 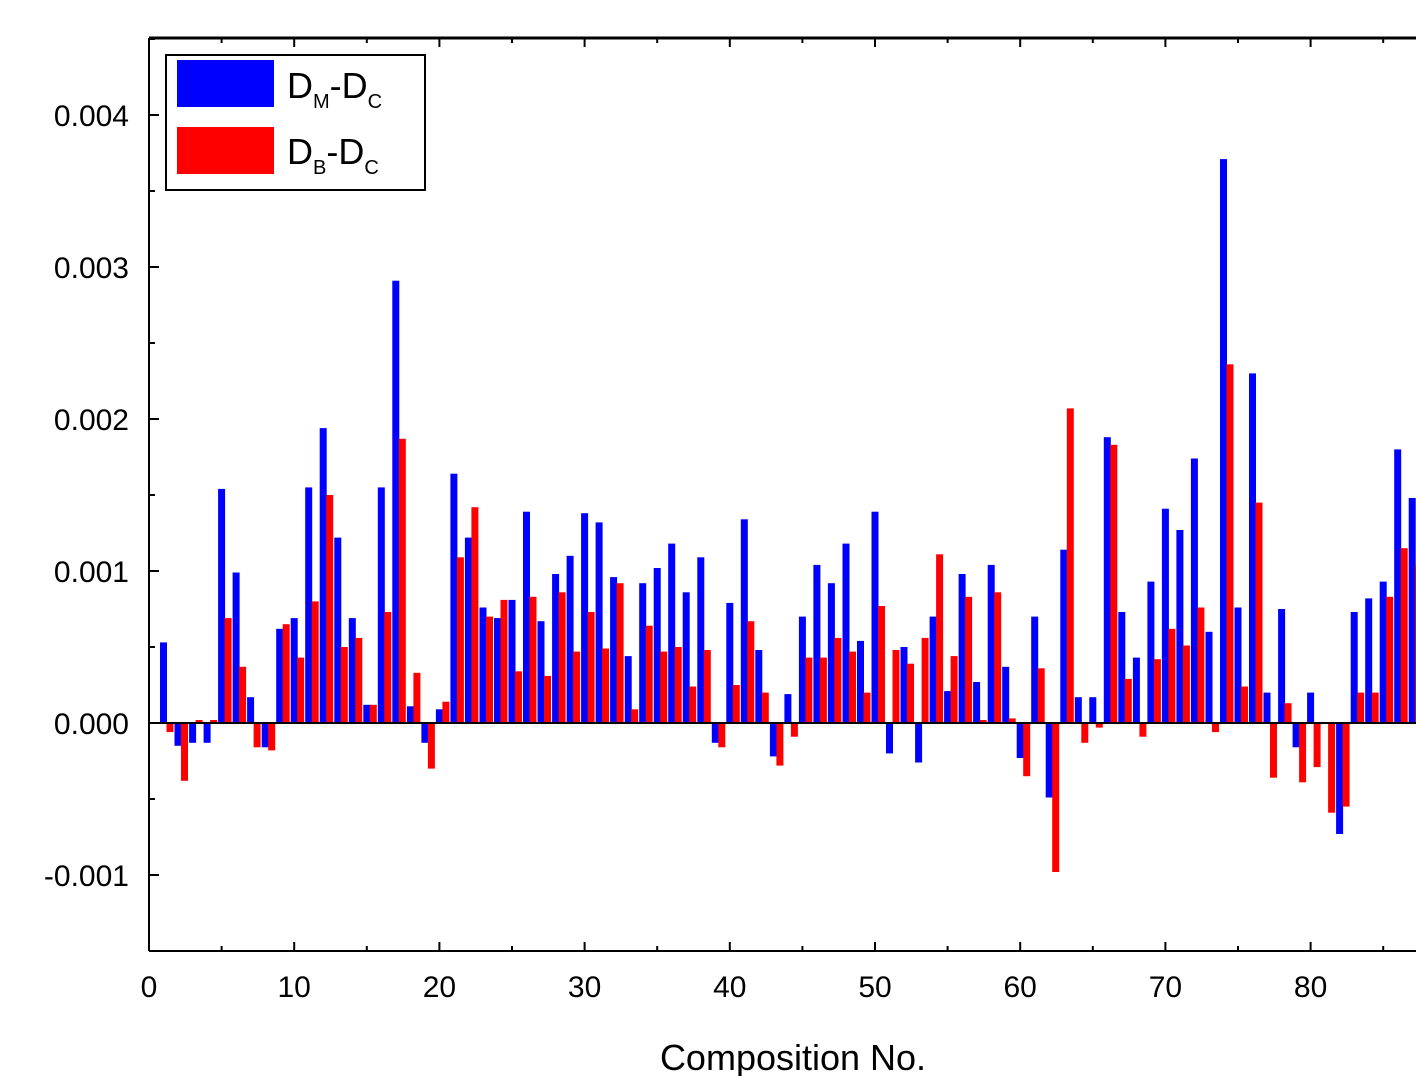 I want to click on y-tick-label-0.002: 0.002, so click(x=91, y=420).